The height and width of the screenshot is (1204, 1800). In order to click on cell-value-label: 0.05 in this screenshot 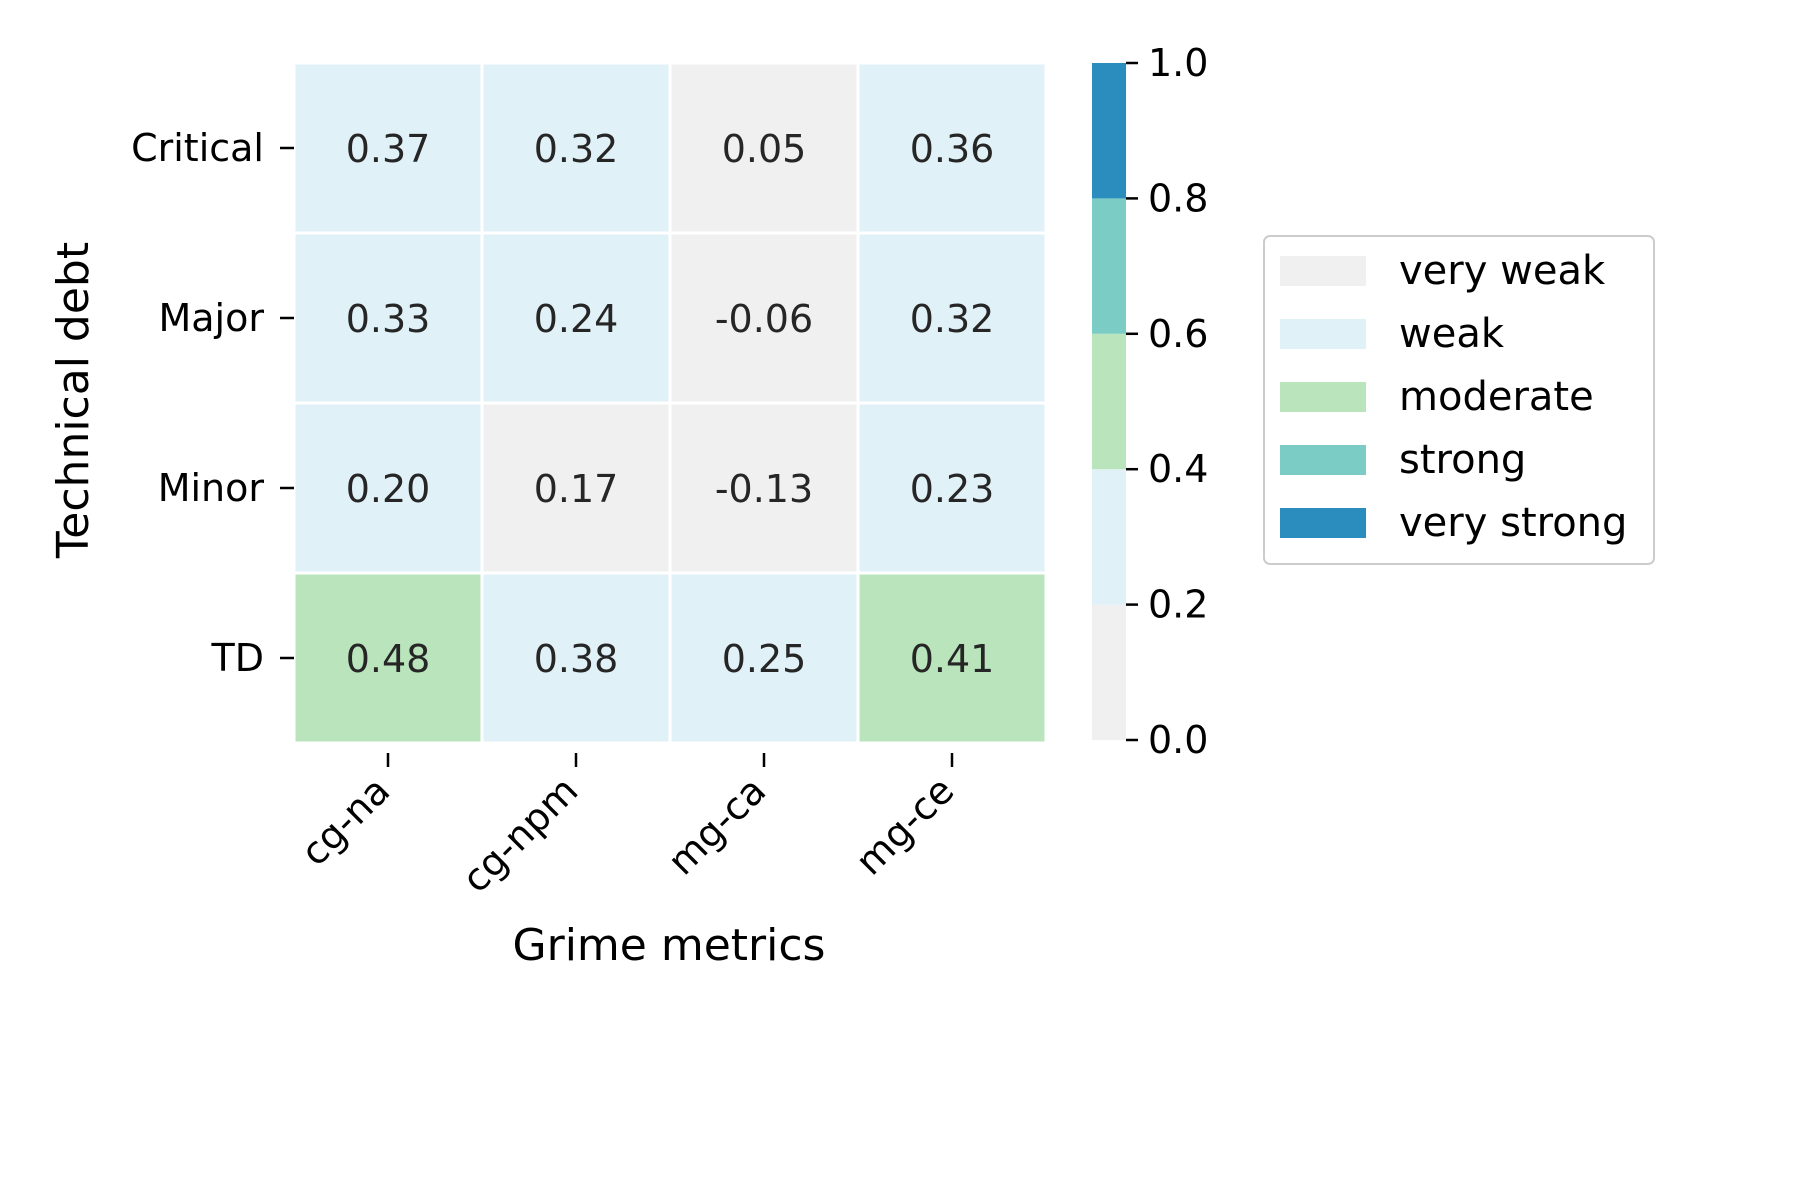, I will do `click(764, 149)`.